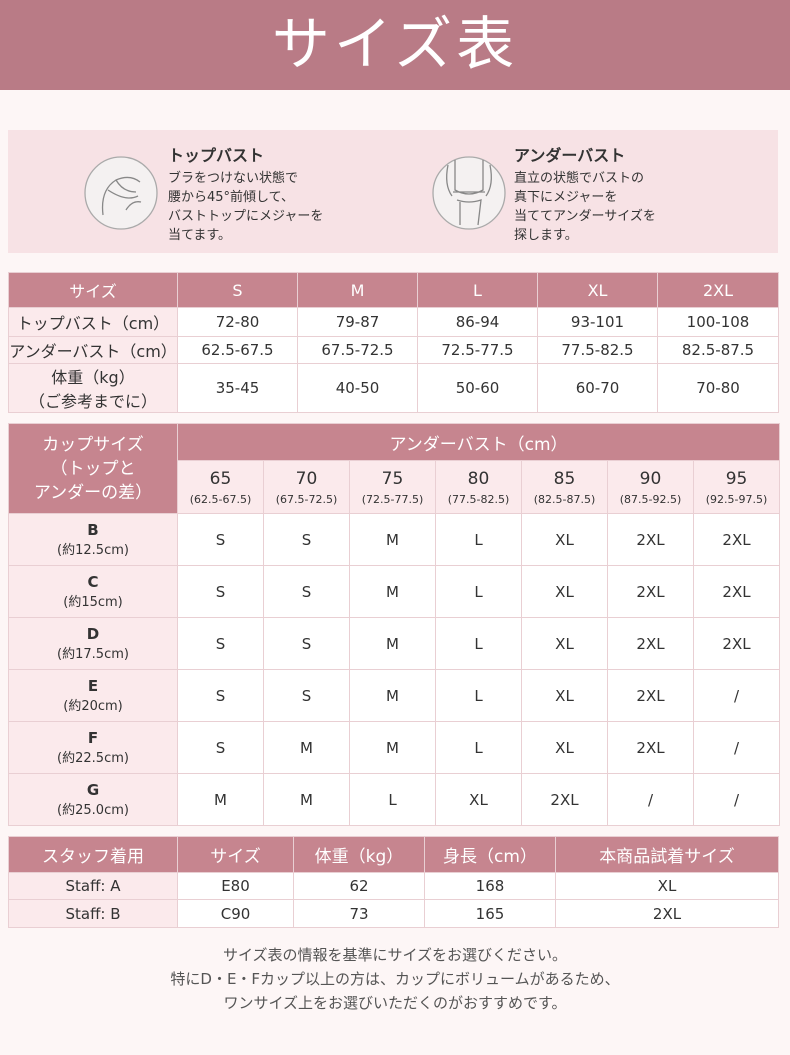 The width and height of the screenshot is (790, 1055). I want to click on row: トップバスト（cm） 72-80 79-87 86-94 93-101 100-108, so click(393, 322).